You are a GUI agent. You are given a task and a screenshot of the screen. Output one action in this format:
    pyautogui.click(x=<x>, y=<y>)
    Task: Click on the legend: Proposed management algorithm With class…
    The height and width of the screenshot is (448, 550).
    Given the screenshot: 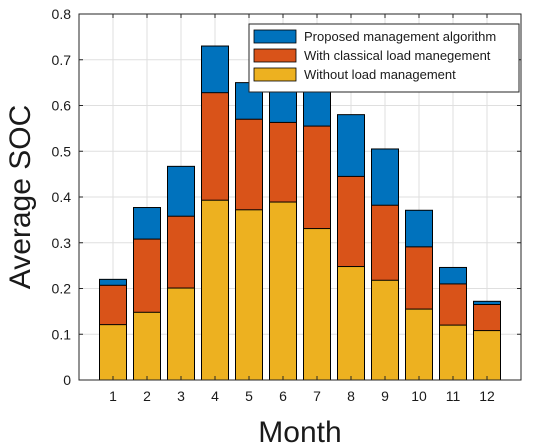 What is the action you would take?
    pyautogui.click(x=384, y=58)
    